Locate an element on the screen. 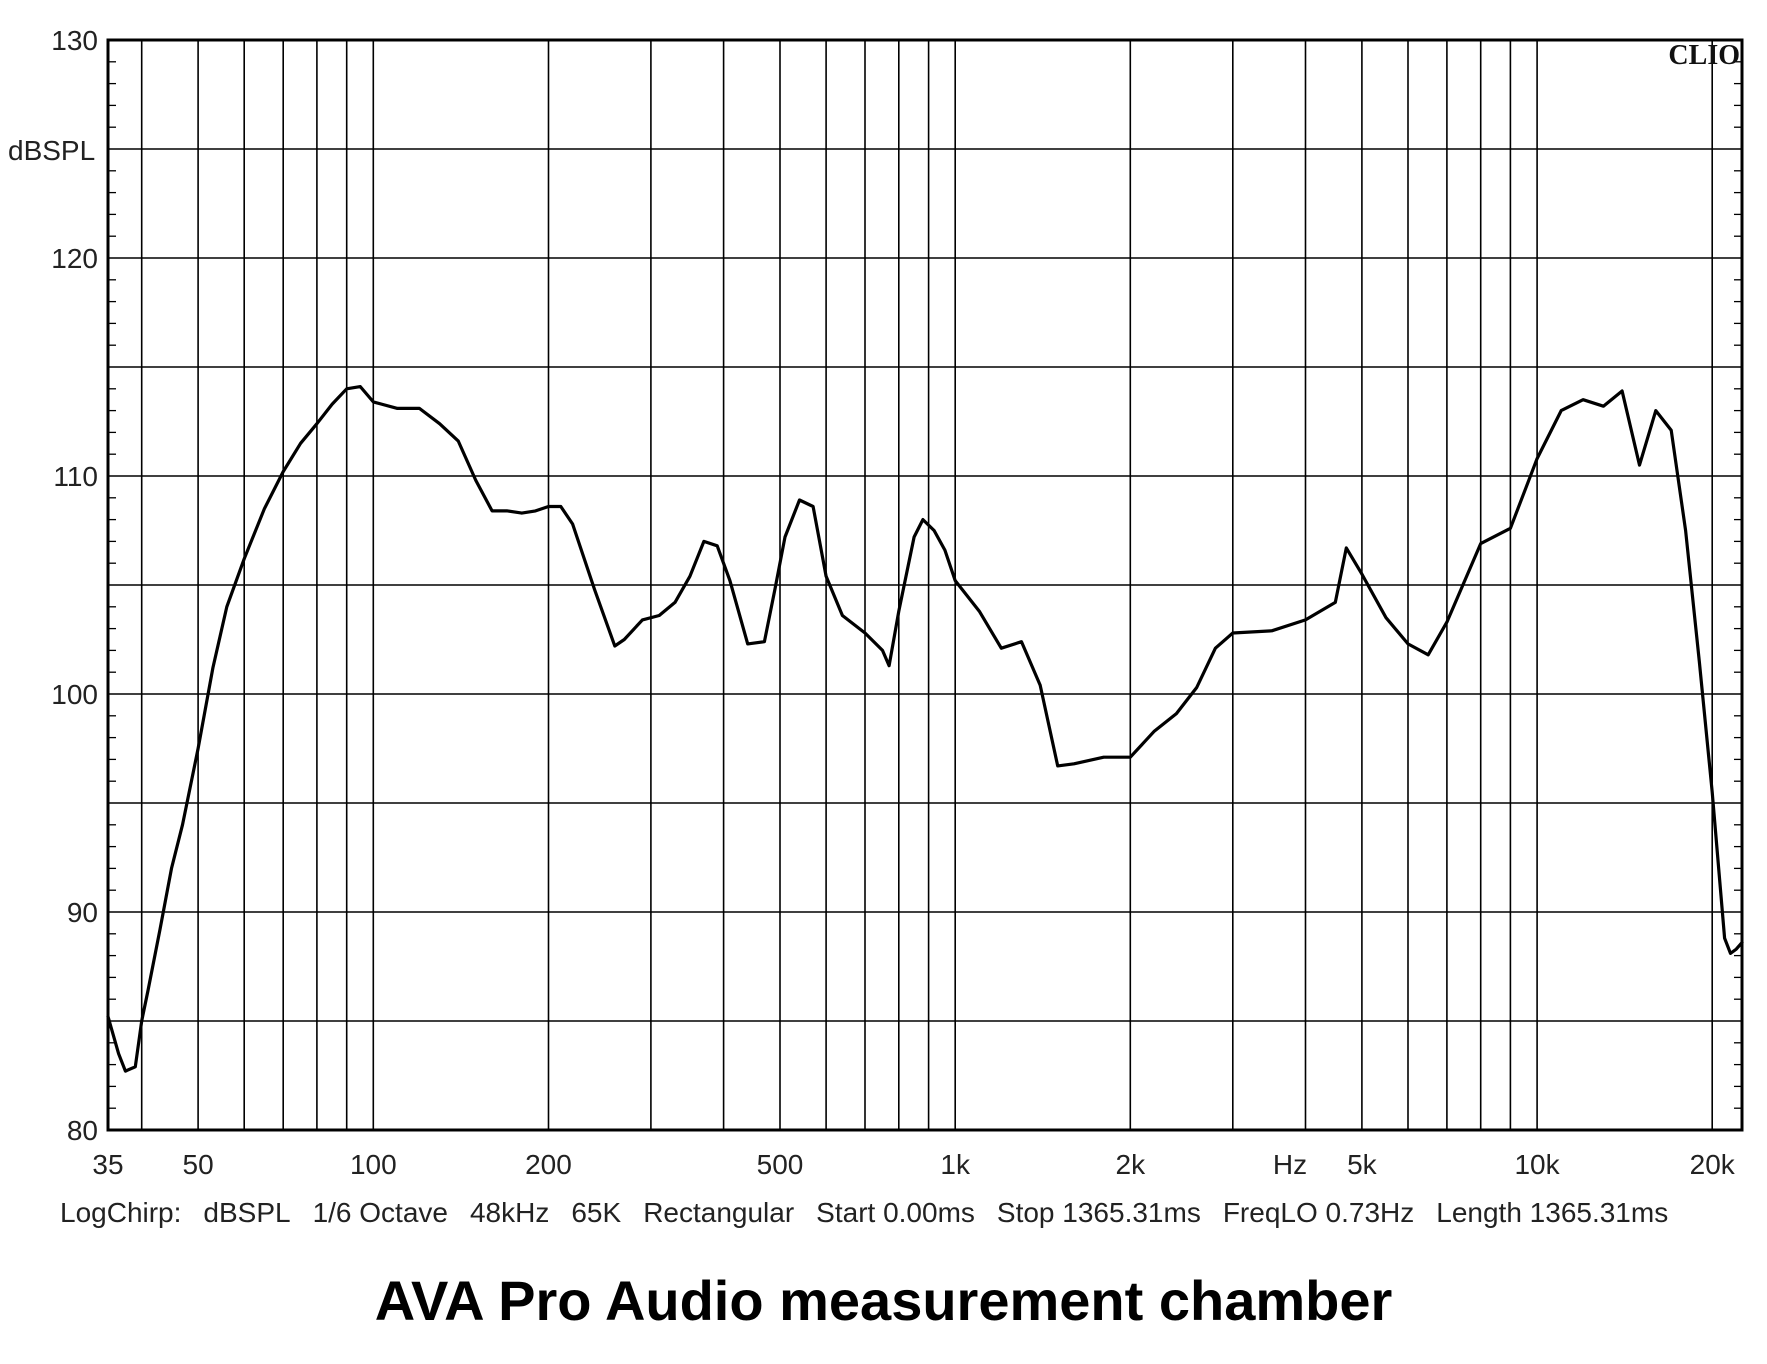 The height and width of the screenshot is (1364, 1767). info-item: LogChirp: is located at coordinates (120, 1212).